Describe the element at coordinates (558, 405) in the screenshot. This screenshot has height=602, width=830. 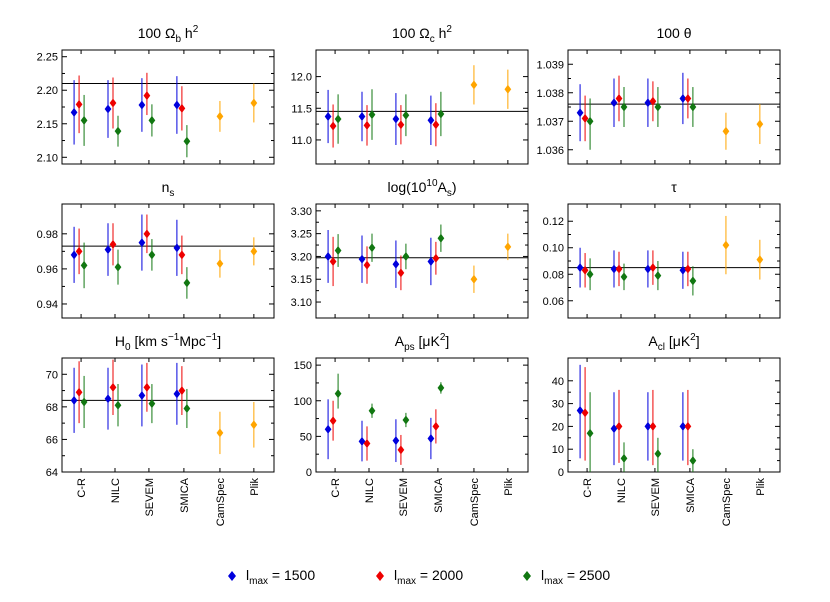
I see `y-tick-label: 30` at that location.